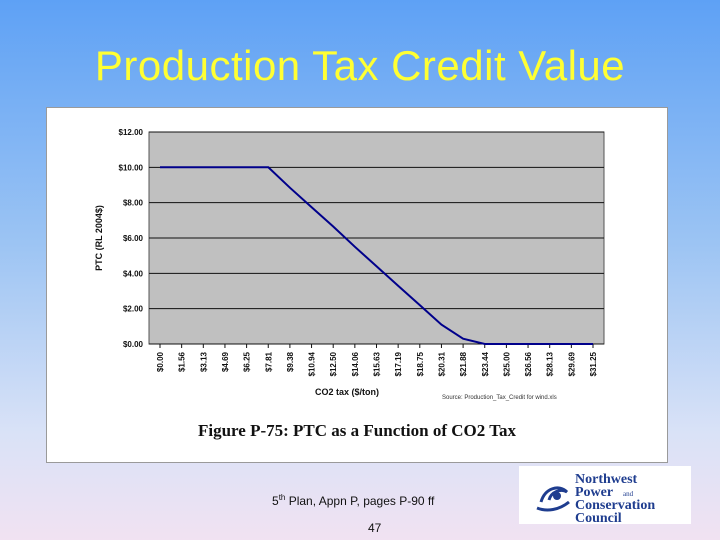 This screenshot has height=540, width=720. Describe the element at coordinates (247, 361) in the screenshot. I see `x-tick-label: $6.25` at that location.